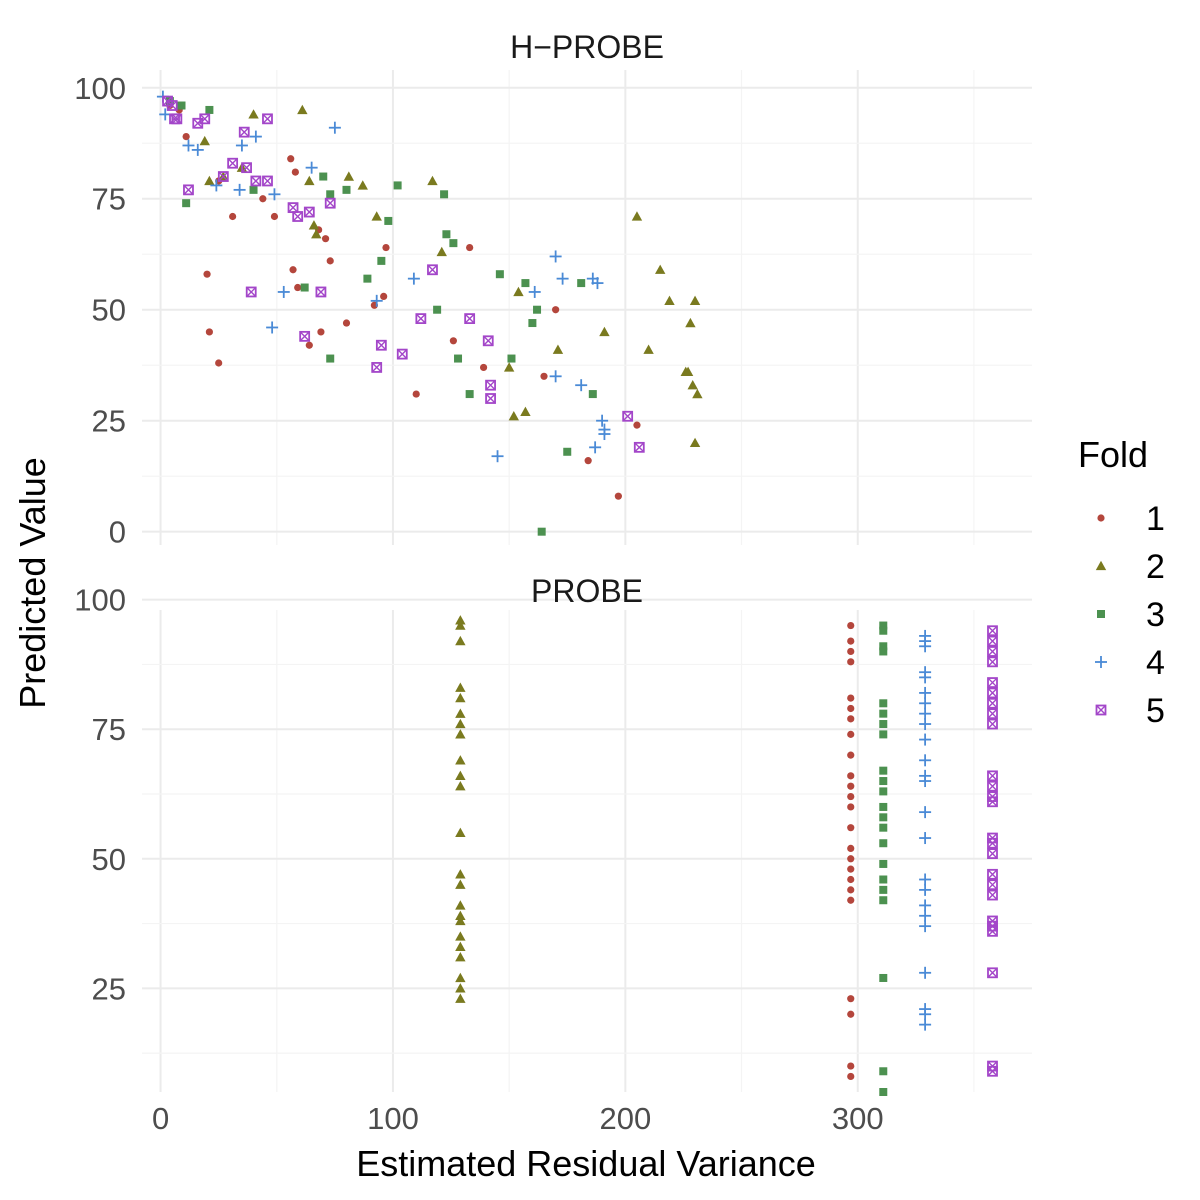 This screenshot has width=1200, height=1200. Describe the element at coordinates (109, 729) in the screenshot. I see `y-tick-label: 75` at that location.